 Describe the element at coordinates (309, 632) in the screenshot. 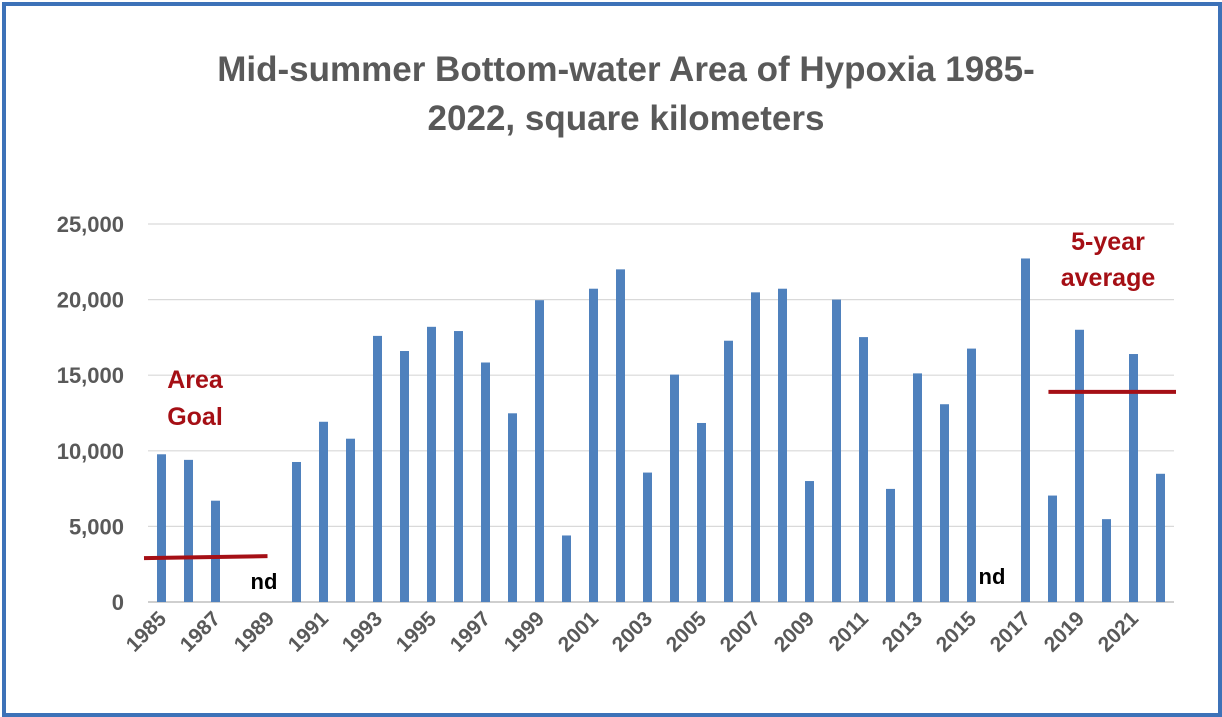

I see `x-tick-label: 1991` at that location.